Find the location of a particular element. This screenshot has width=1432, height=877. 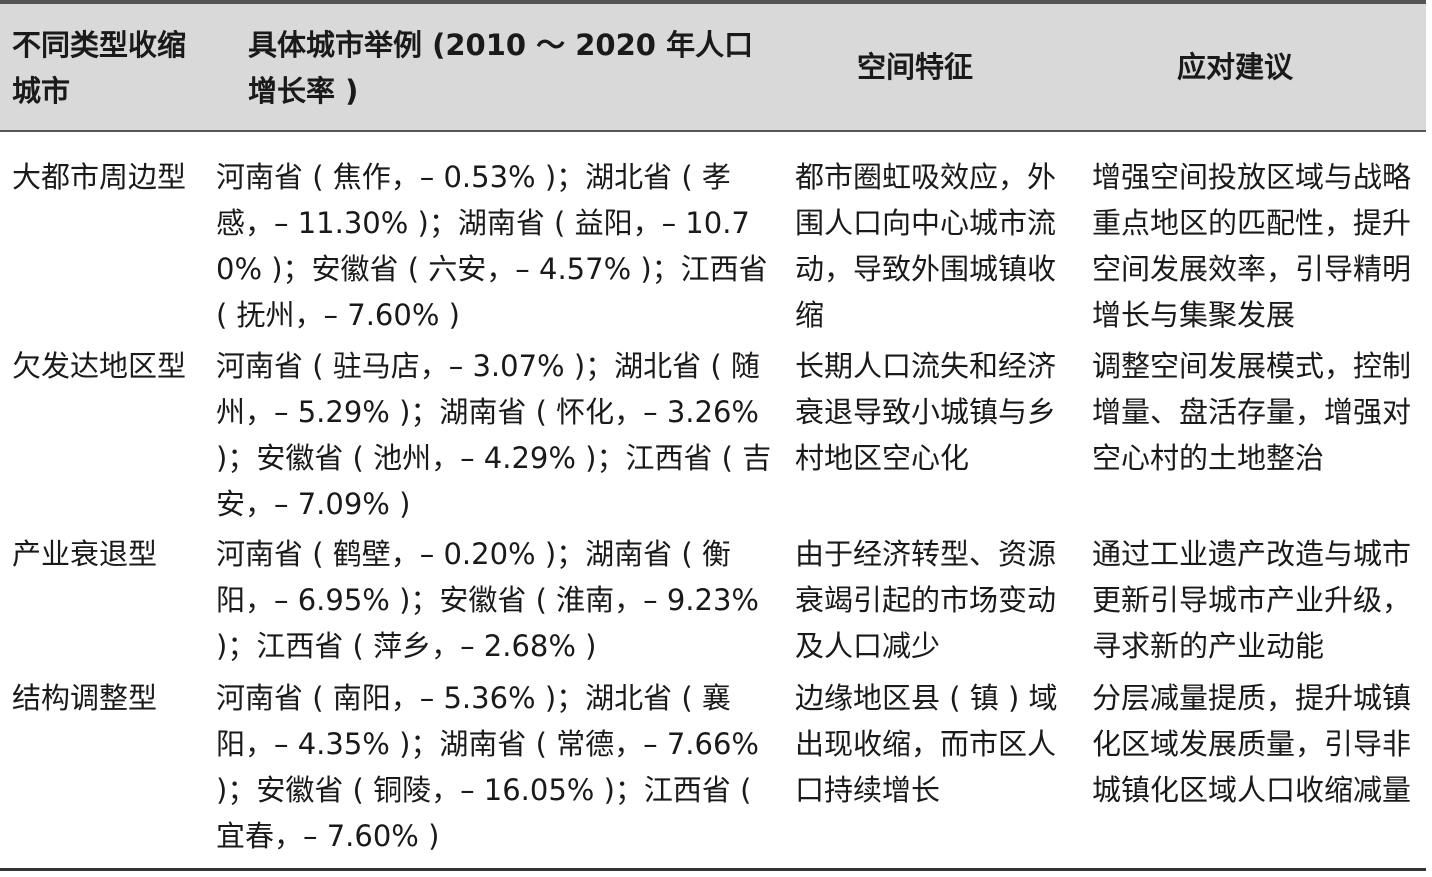

row-advice: 调整空间发展模式，控制增量、盘活存量，增强对空心村的土地整治 is located at coordinates (1252, 412).